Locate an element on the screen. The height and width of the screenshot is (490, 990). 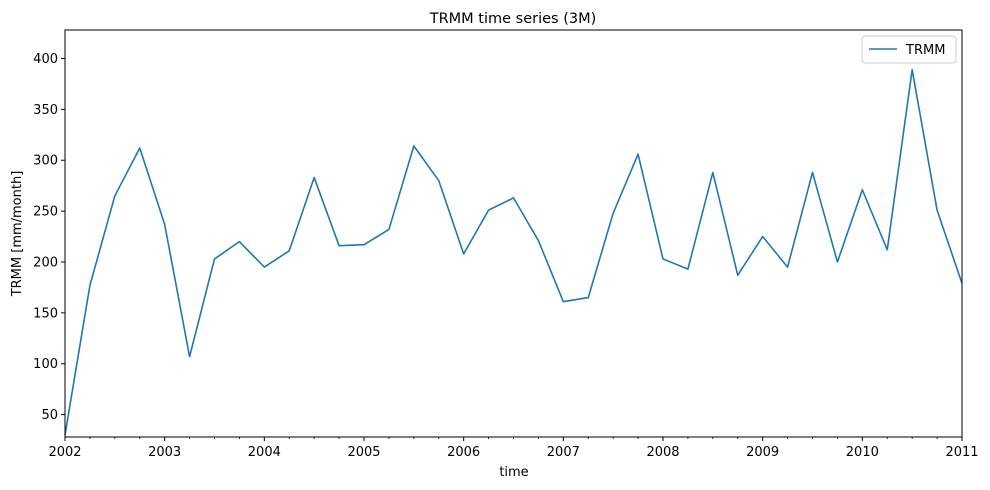
x-tick-label: 2010 is located at coordinates (862, 452).